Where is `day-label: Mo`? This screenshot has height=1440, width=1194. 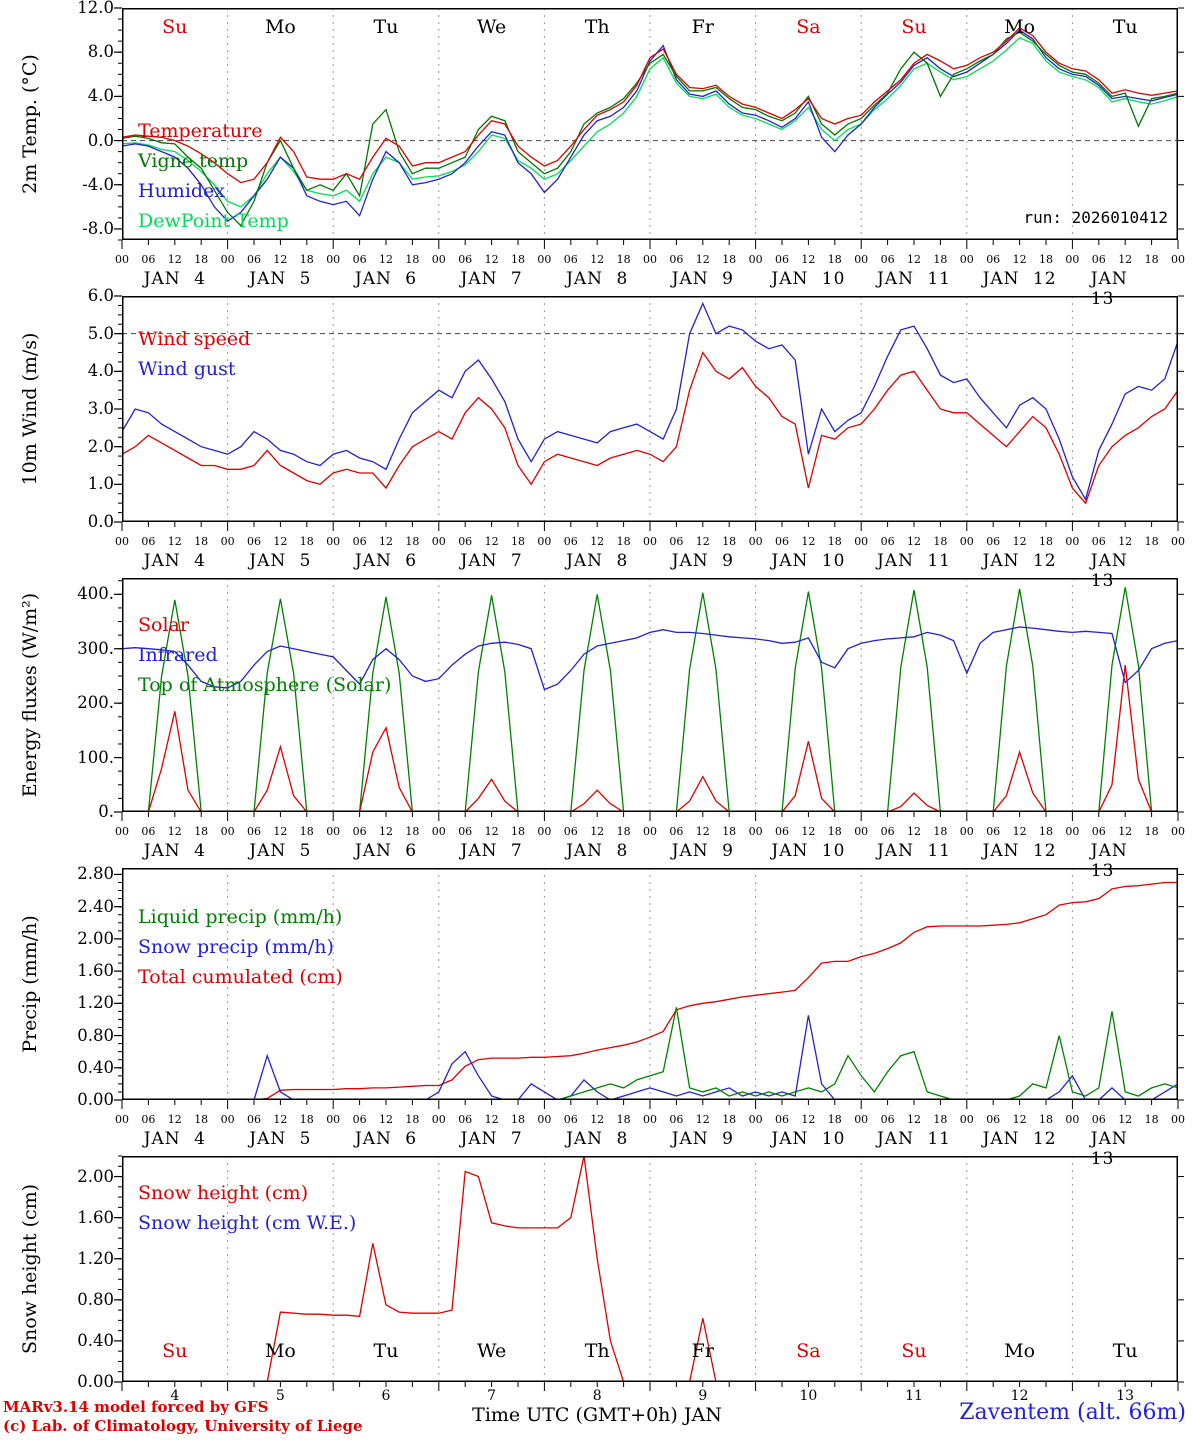 day-label: Mo is located at coordinates (1020, 27).